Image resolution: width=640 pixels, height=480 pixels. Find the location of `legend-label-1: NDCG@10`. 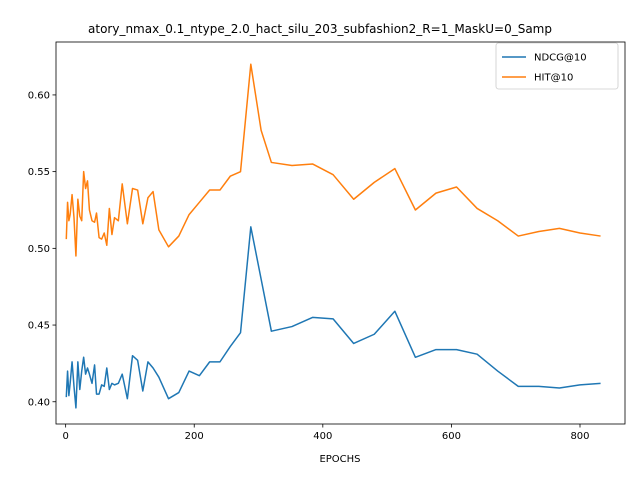

legend-label-1: NDCG@10 is located at coordinates (560, 58).